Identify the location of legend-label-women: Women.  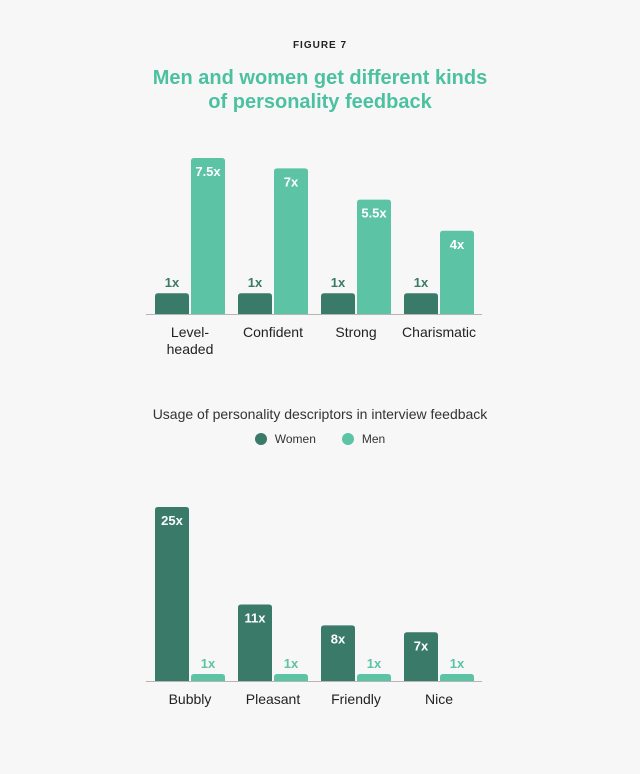
(295, 439).